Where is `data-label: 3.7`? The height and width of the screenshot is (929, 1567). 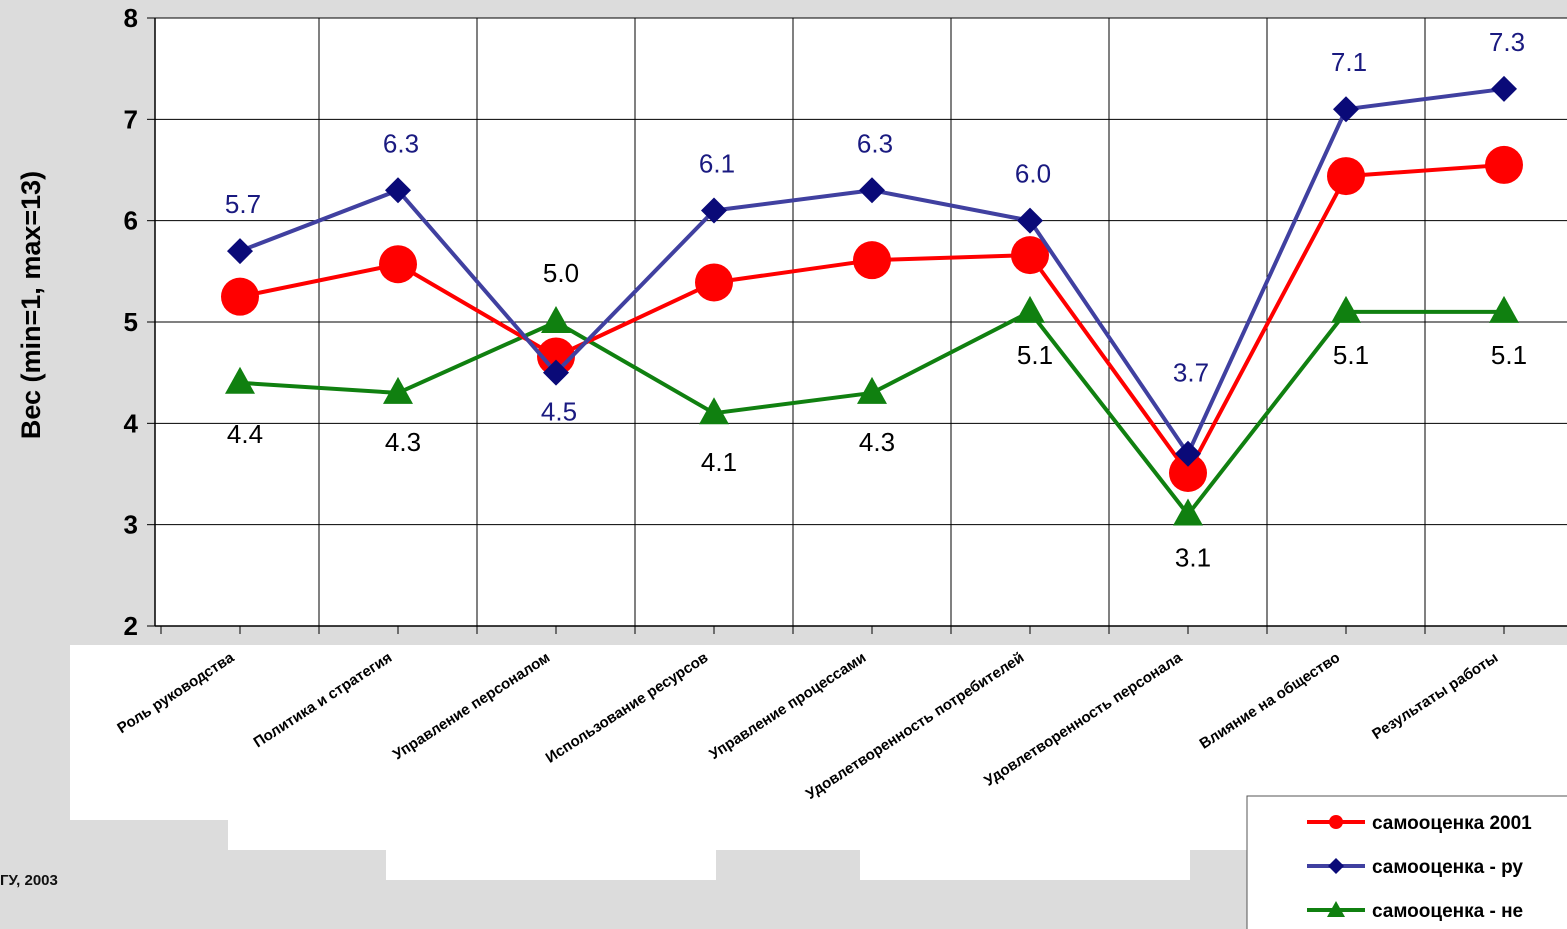 data-label: 3.7 is located at coordinates (1191, 373).